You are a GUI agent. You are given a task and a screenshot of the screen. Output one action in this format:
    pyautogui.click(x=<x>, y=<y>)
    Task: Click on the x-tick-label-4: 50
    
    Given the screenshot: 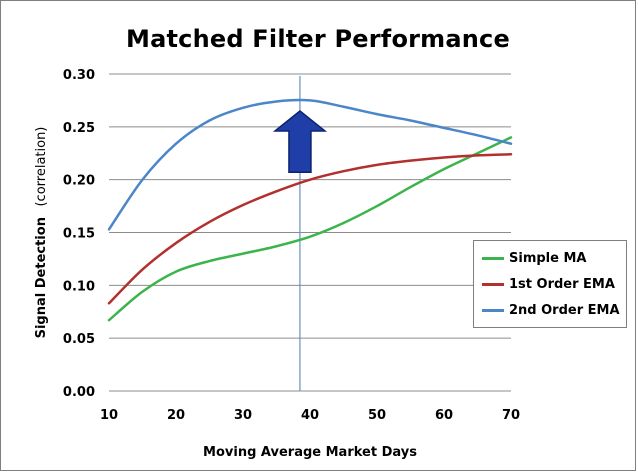 What is the action you would take?
    pyautogui.click(x=377, y=415)
    